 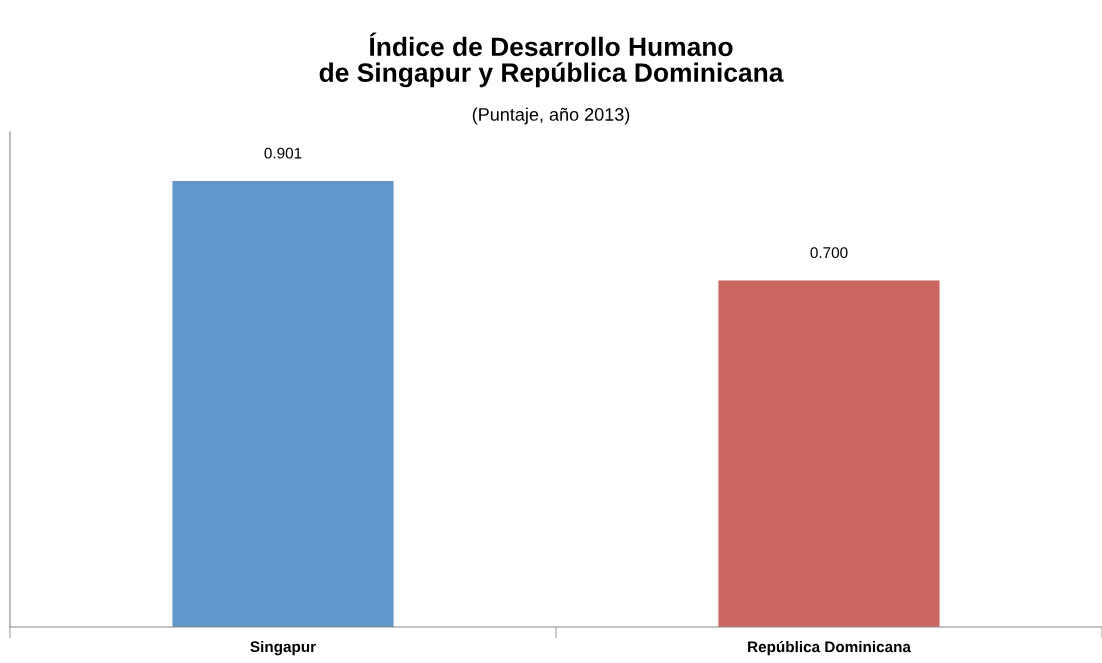 I want to click on chart-subtitle: (Puntaje, año 2013), so click(x=551, y=116).